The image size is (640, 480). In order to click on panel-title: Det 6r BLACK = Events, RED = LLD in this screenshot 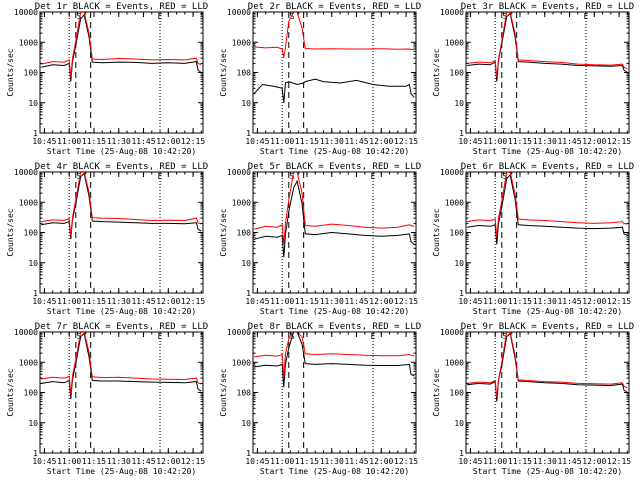, I will do `click(547, 167)`.